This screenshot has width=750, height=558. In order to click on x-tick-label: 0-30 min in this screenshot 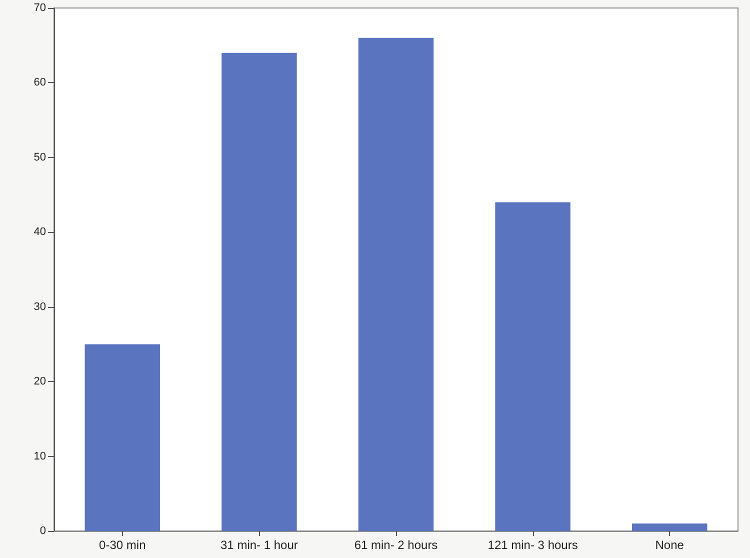, I will do `click(122, 545)`.